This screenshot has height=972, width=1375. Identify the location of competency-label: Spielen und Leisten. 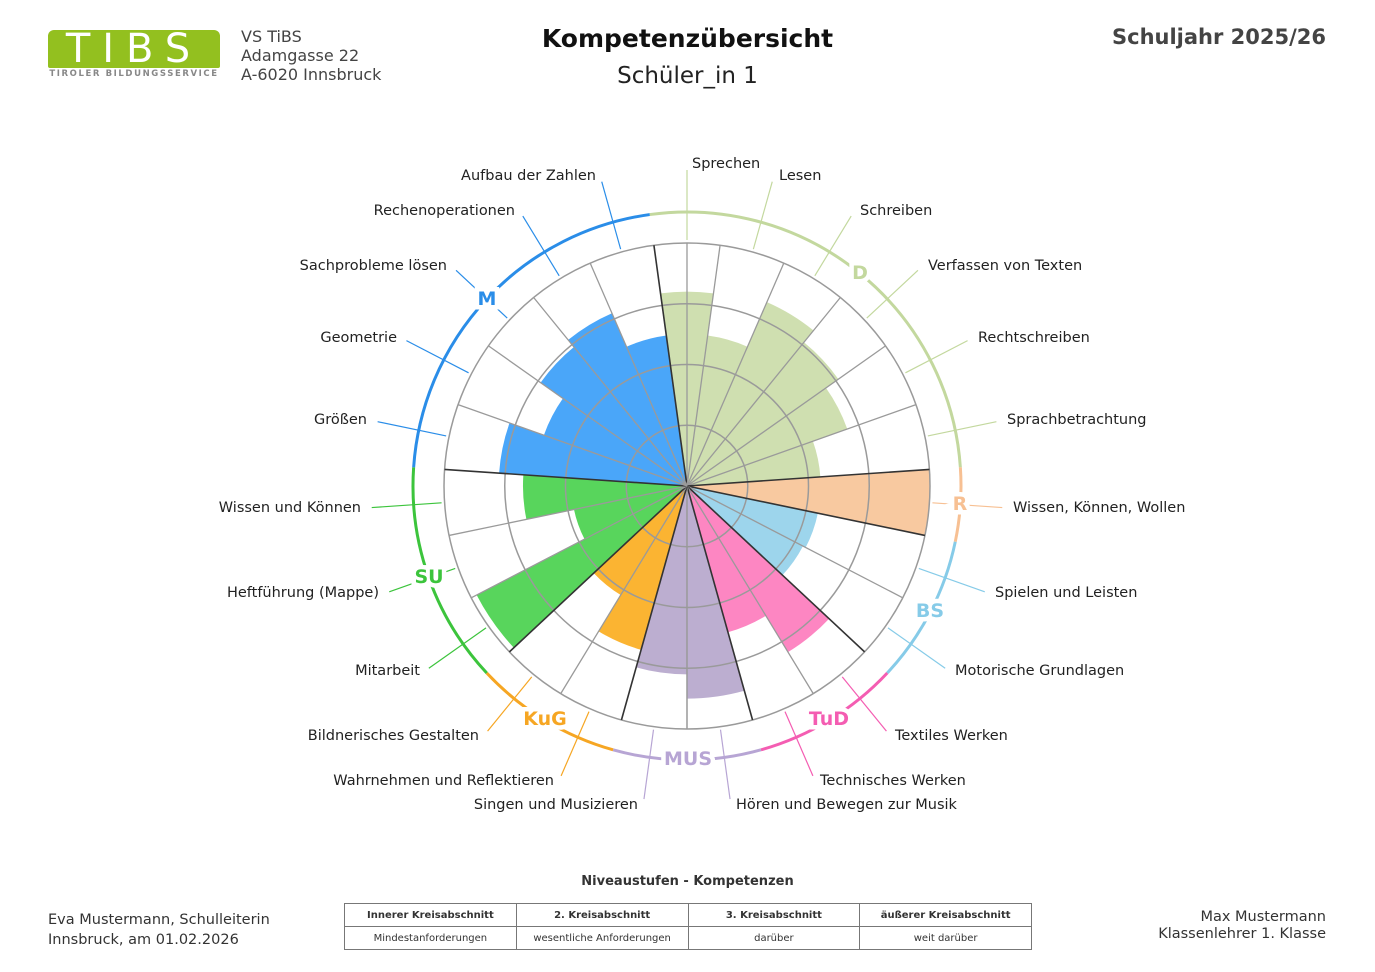
(1066, 593).